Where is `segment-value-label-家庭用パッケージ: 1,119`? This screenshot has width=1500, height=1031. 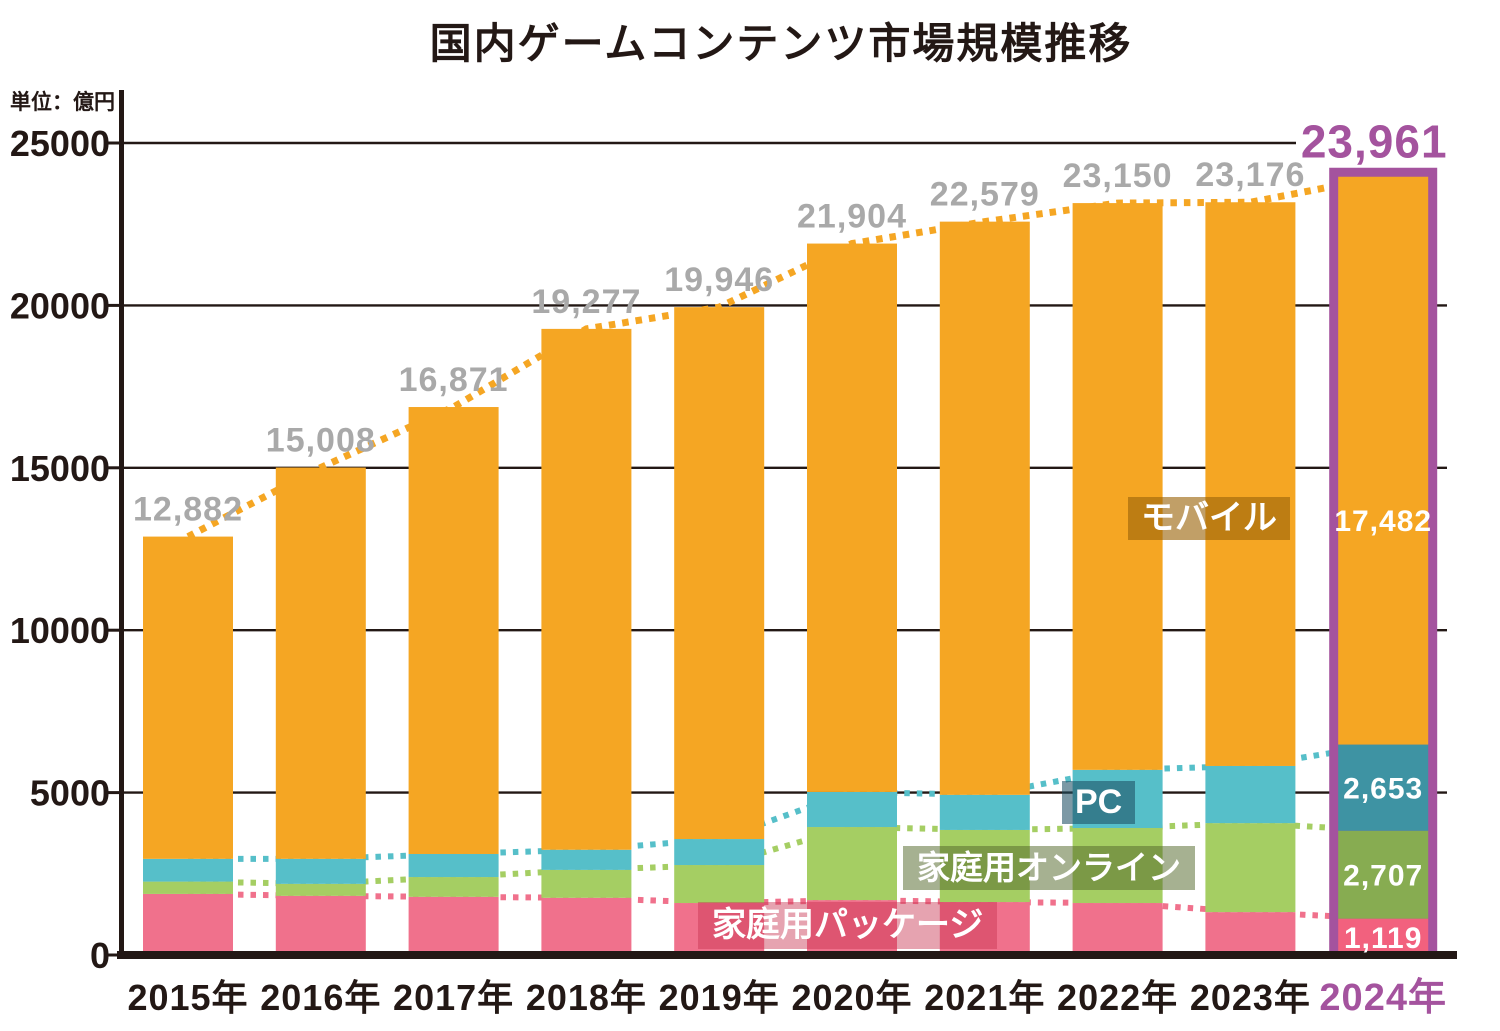
segment-value-label-家庭用パッケージ: 1,119 is located at coordinates (1383, 938).